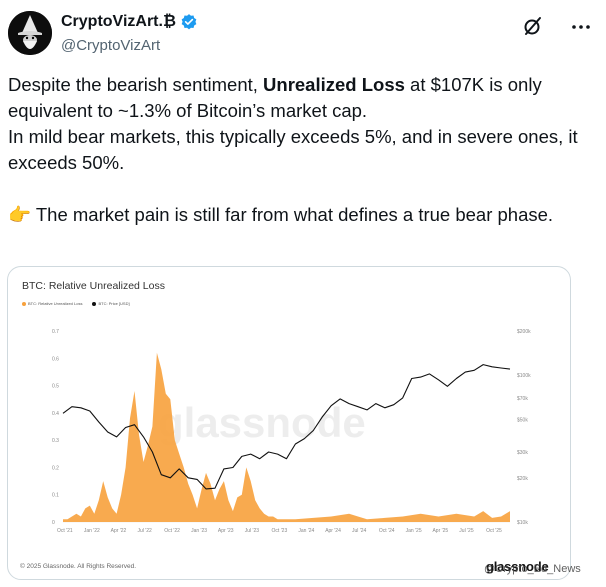 This screenshot has height=587, width=606. Describe the element at coordinates (53, 523) in the screenshot. I see `y-left-tick-label: 0` at that location.